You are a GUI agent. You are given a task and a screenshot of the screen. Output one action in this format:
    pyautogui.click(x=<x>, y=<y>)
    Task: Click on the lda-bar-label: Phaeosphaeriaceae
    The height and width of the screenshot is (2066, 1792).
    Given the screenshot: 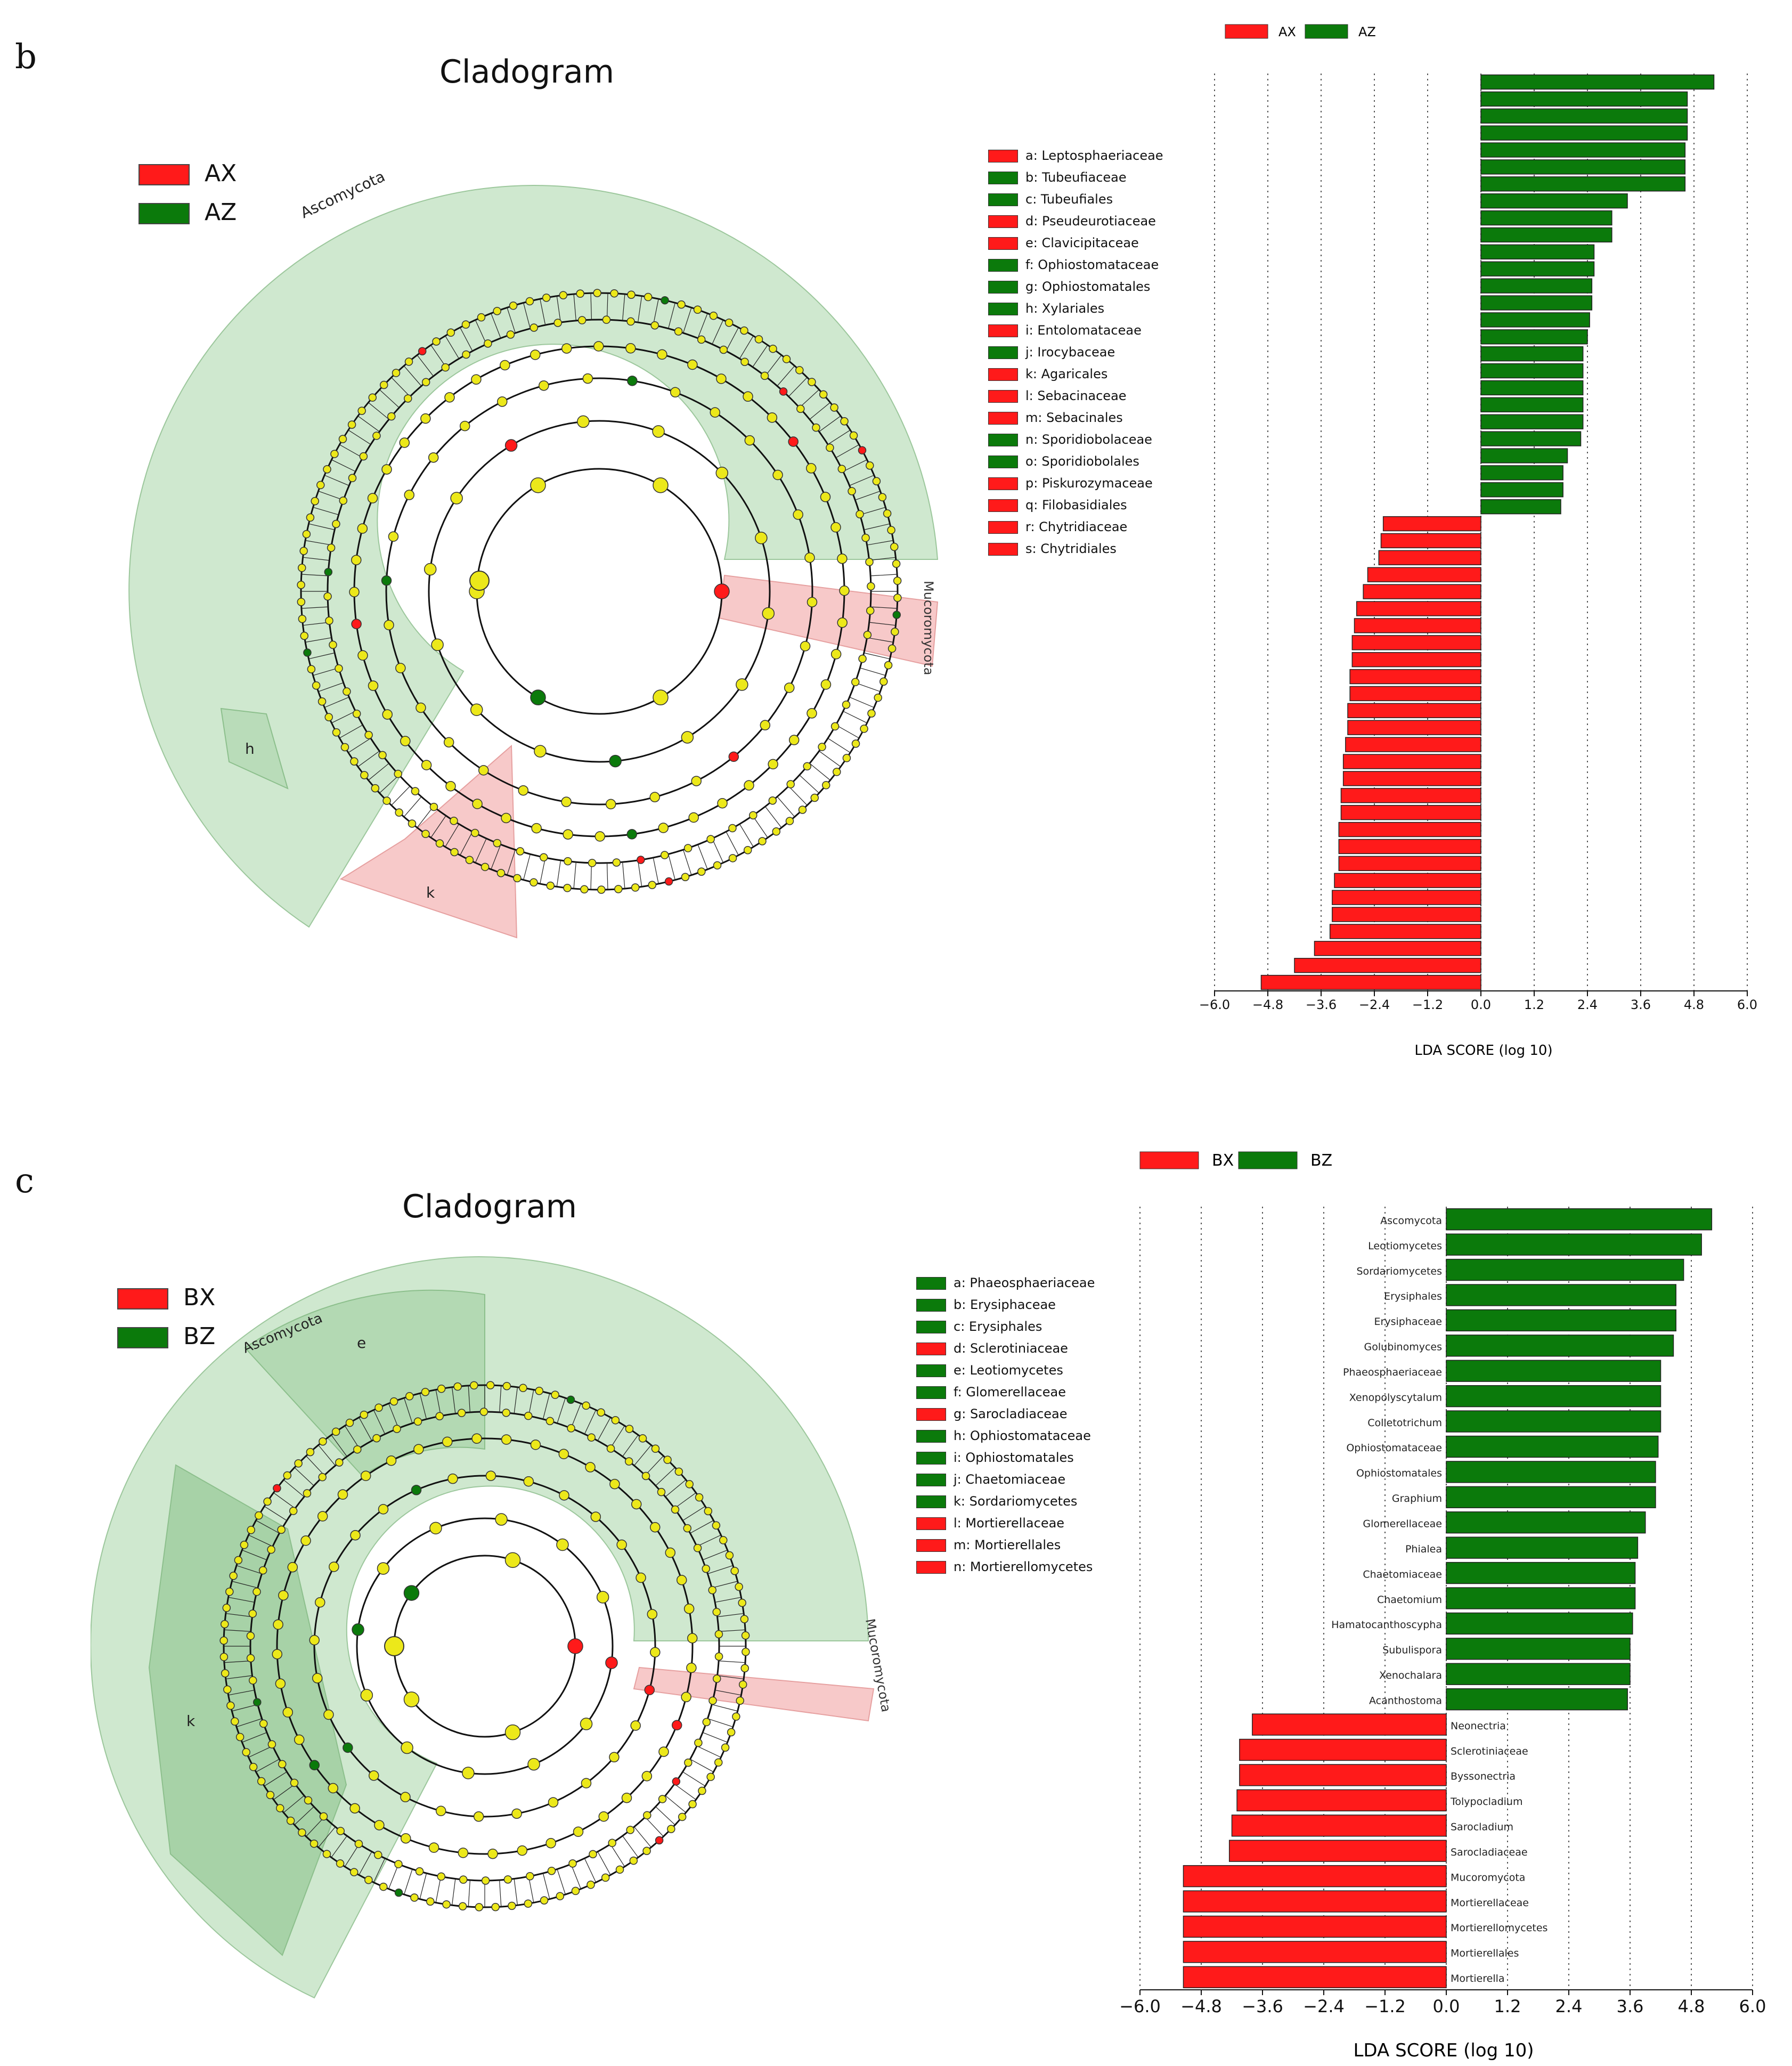 What is the action you would take?
    pyautogui.click(x=1392, y=1373)
    